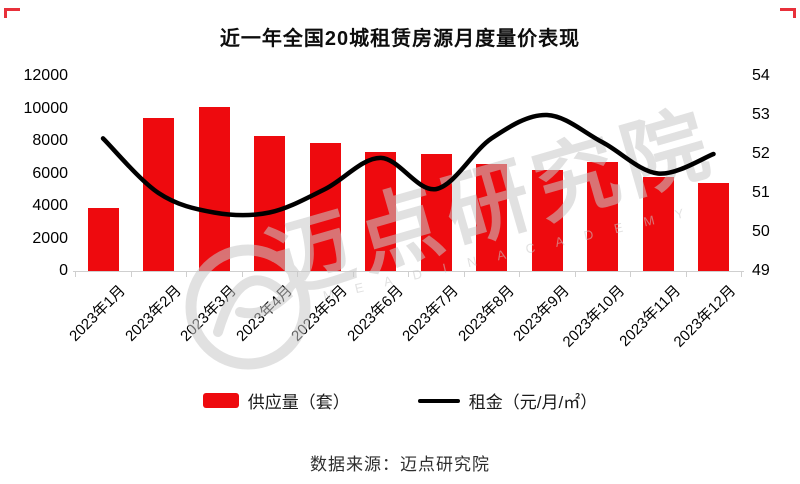 This screenshot has width=800, height=484. What do you see at coordinates (438, 400) in the screenshot?
I see `line-swatch-icon` at bounding box center [438, 400].